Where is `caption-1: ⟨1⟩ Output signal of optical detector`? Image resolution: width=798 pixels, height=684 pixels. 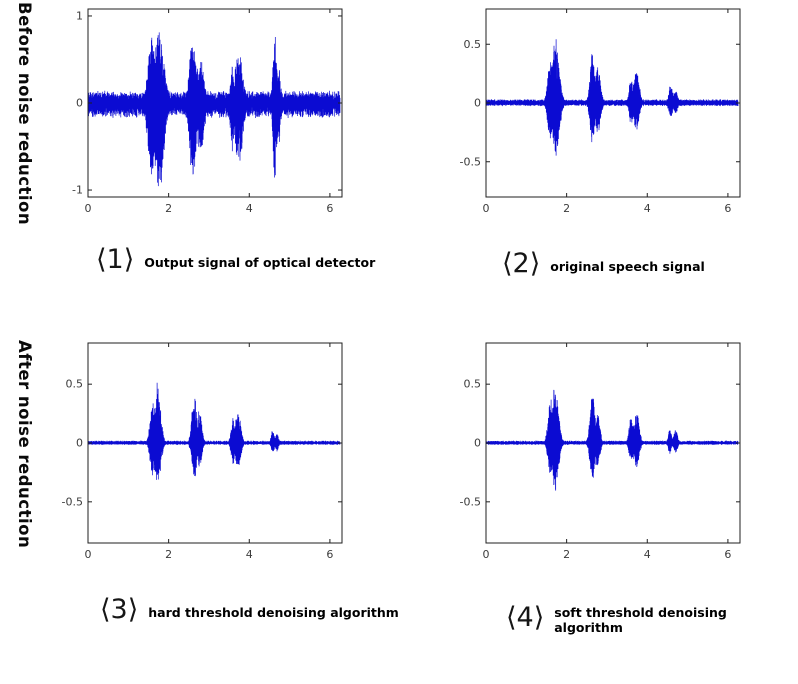 caption-1: ⟨1⟩ Output signal of optical detector is located at coordinates (235, 259).